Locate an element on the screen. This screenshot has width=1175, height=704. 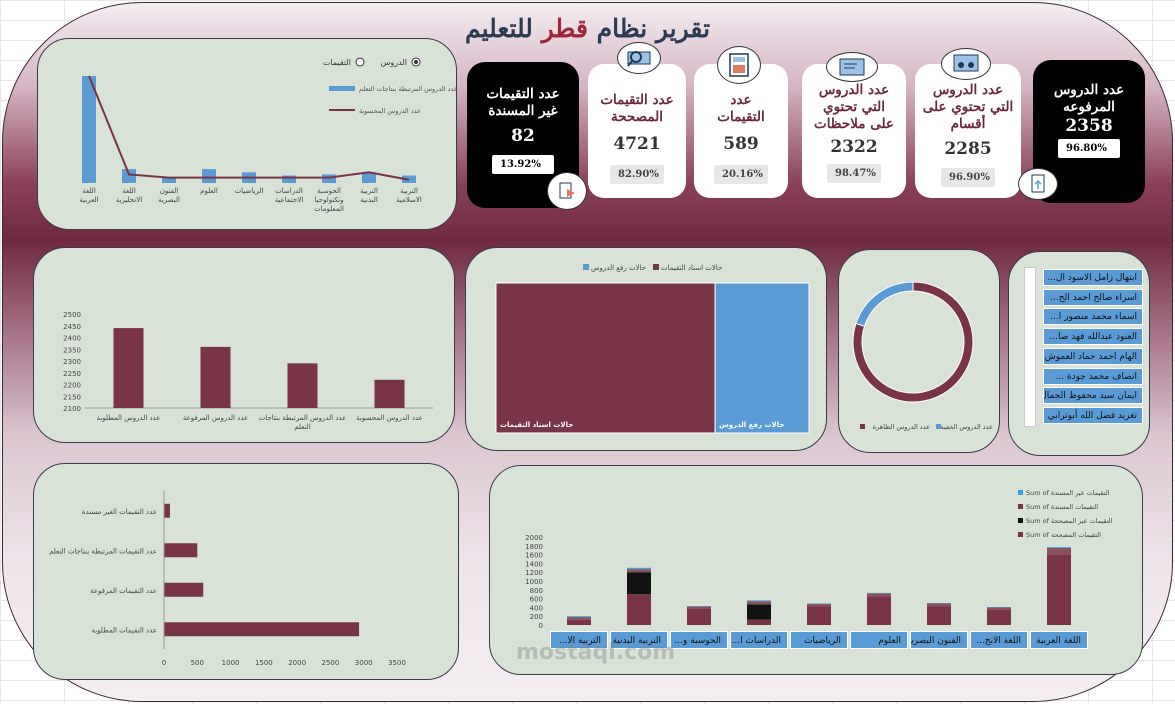
legend-label-series-2: عدد الدروس المحسوبة is located at coordinates (390, 111).